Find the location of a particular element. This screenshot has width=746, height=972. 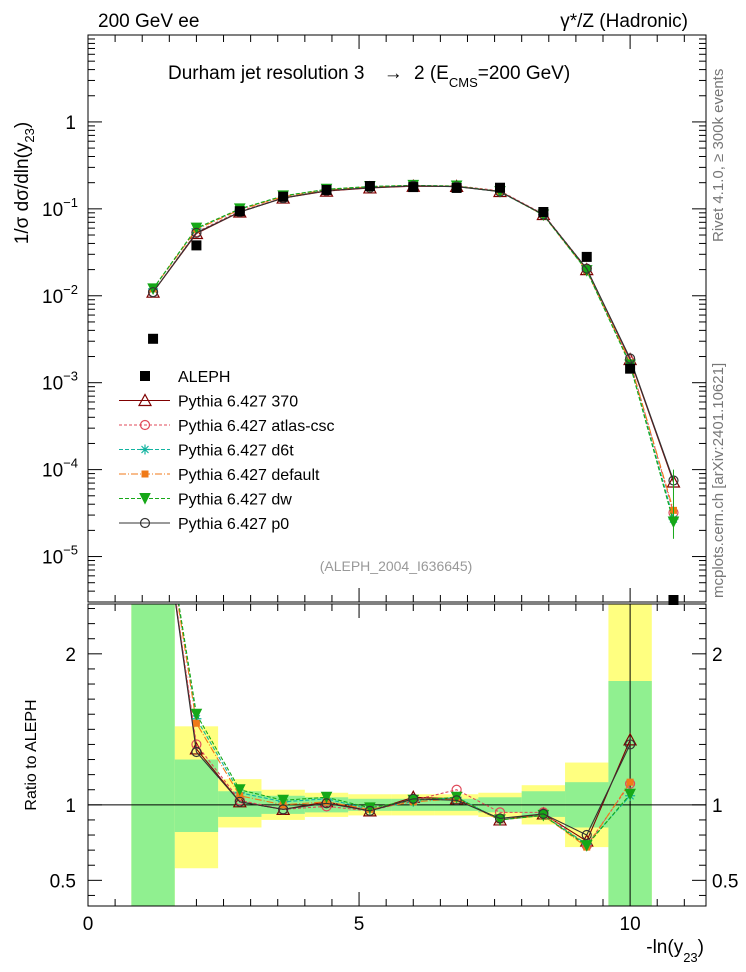

x-tick-label: 5 is located at coordinates (359, 924).